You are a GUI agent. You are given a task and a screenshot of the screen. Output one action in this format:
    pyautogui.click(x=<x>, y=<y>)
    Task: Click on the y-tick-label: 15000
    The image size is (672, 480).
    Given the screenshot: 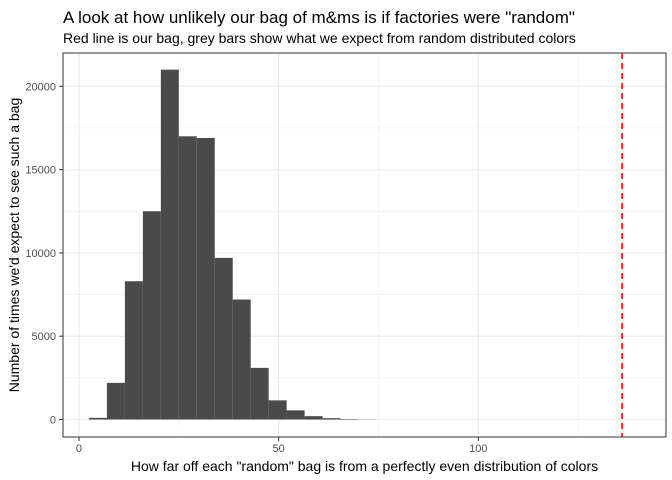 What is the action you would take?
    pyautogui.click(x=40, y=171)
    